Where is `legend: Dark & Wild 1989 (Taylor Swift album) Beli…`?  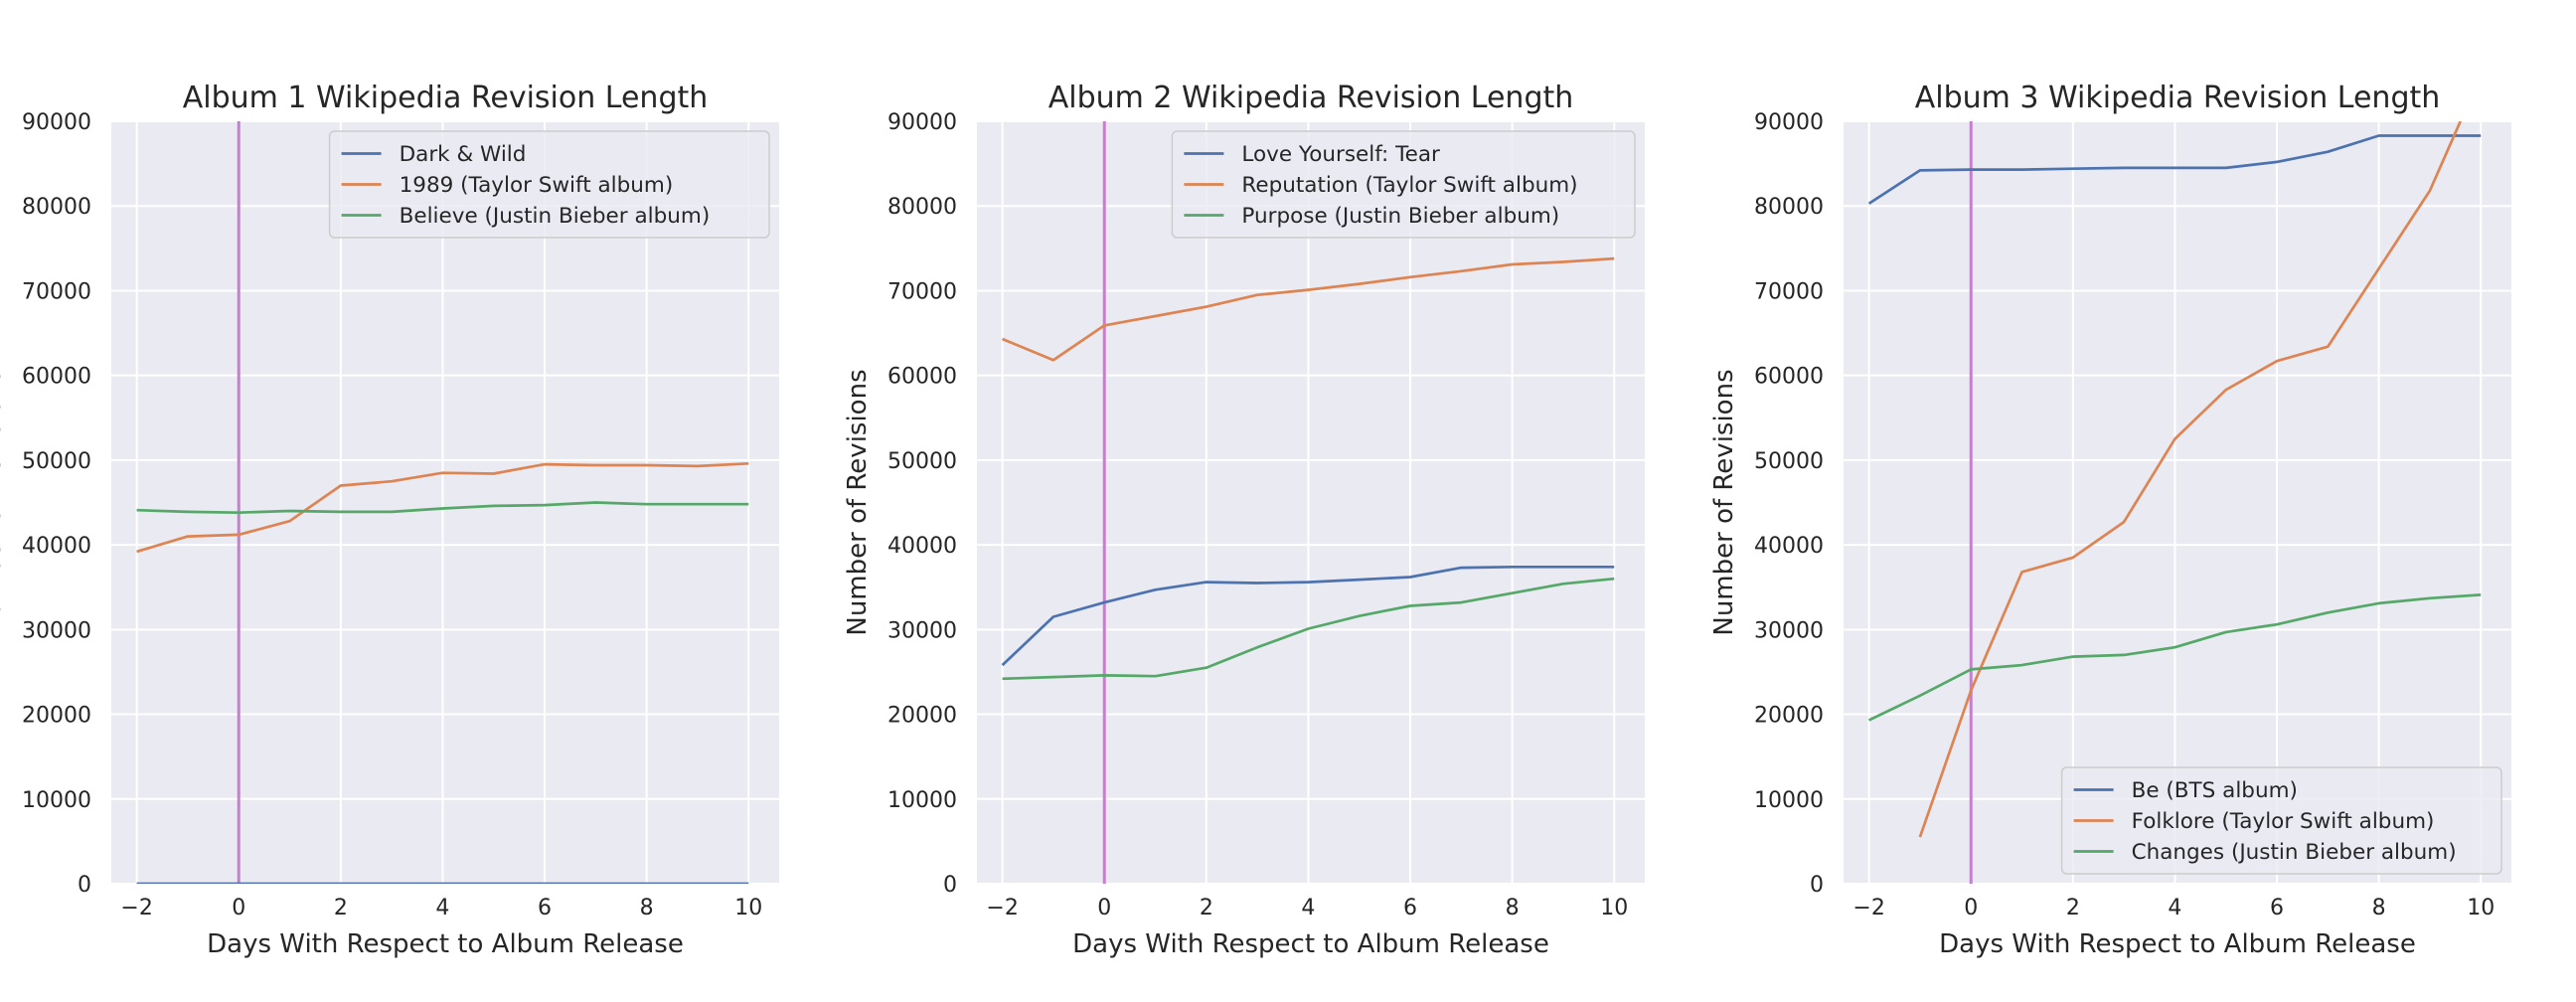 legend: Dark & Wild 1989 (Taylor Swift album) Beli… is located at coordinates (549, 184).